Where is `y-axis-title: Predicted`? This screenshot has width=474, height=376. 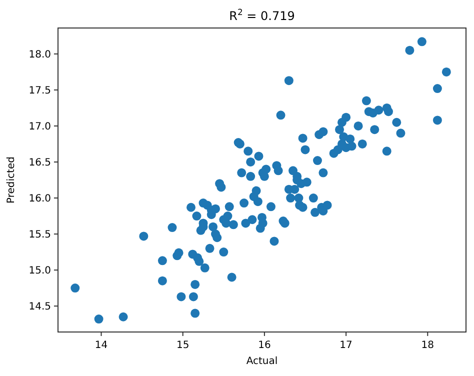 y-axis-title: Predicted is located at coordinates (11, 180).